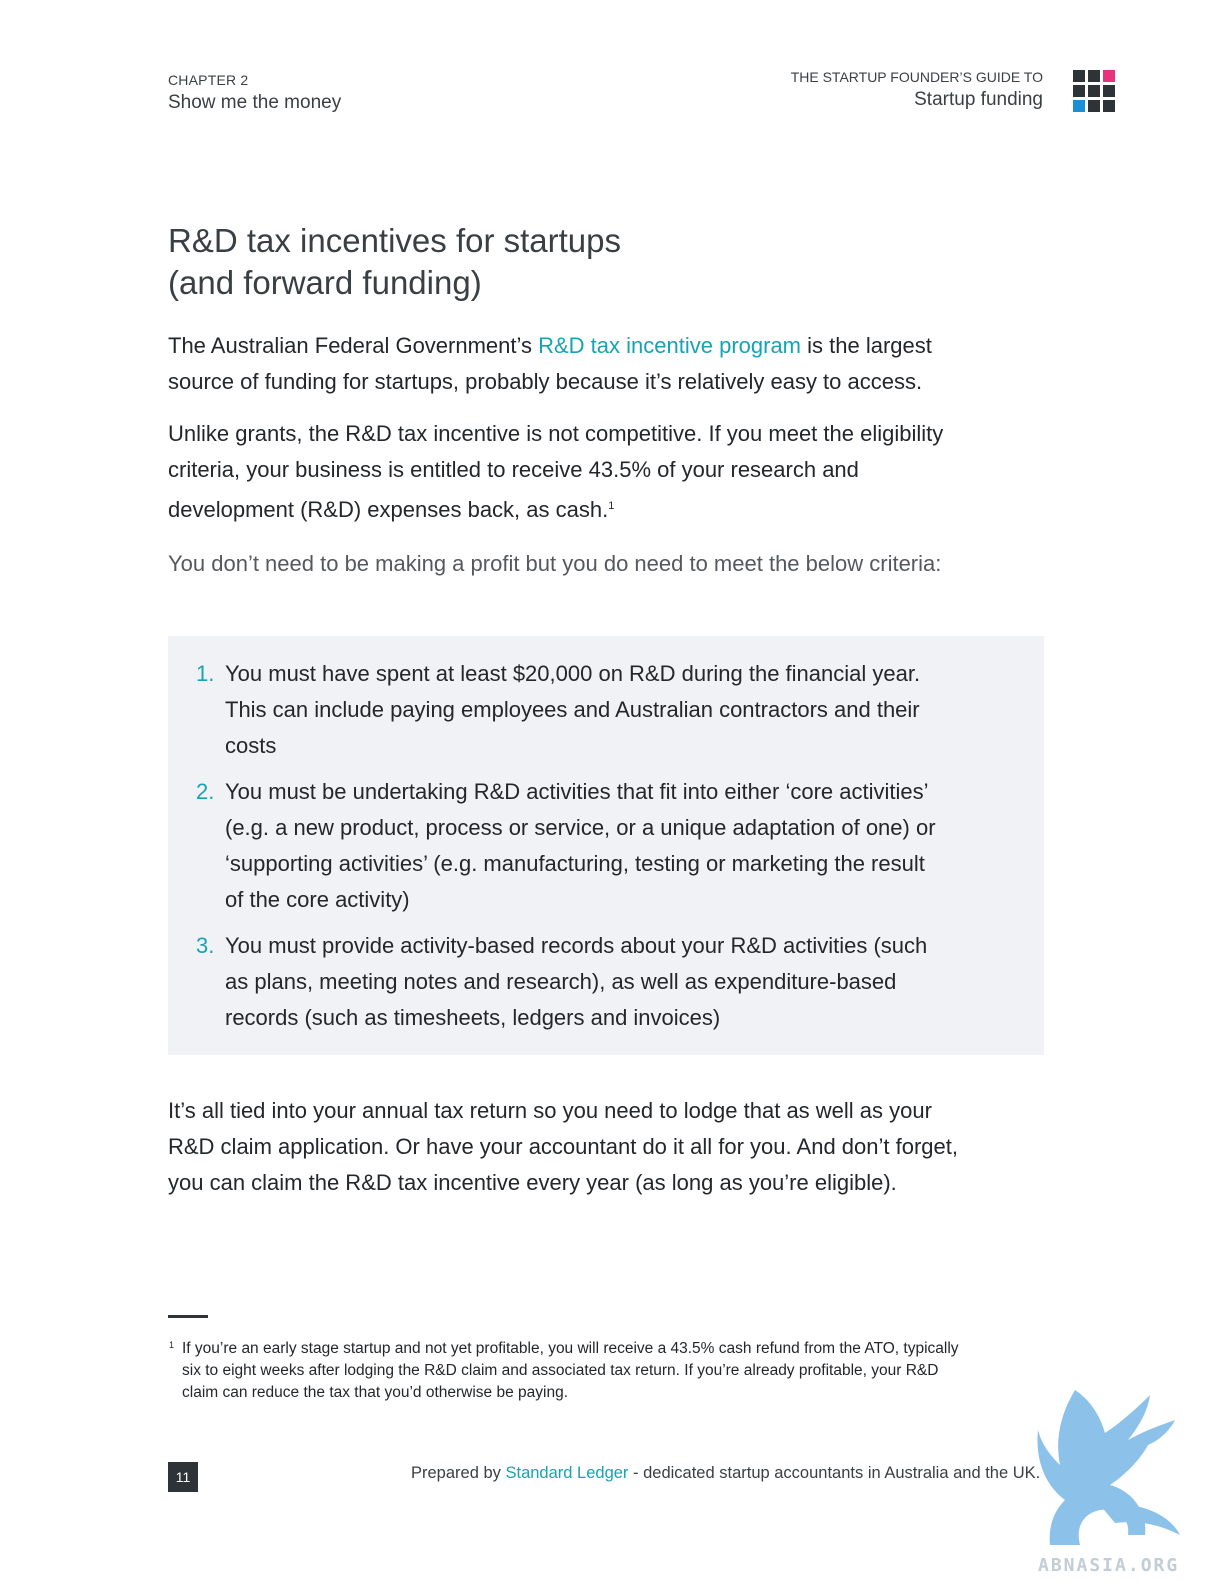  I want to click on watermark-text: ABNASIA.ORG, so click(1109, 1565).